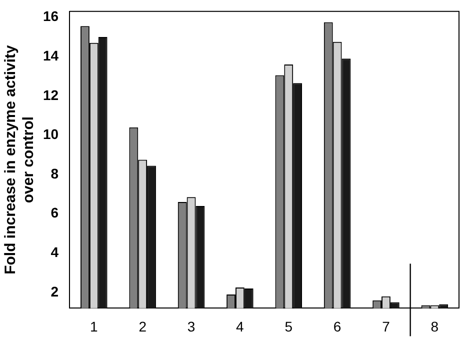 The width and height of the screenshot is (463, 343). What do you see at coordinates (50, 94) in the screenshot?
I see `y-tick-label: 12` at bounding box center [50, 94].